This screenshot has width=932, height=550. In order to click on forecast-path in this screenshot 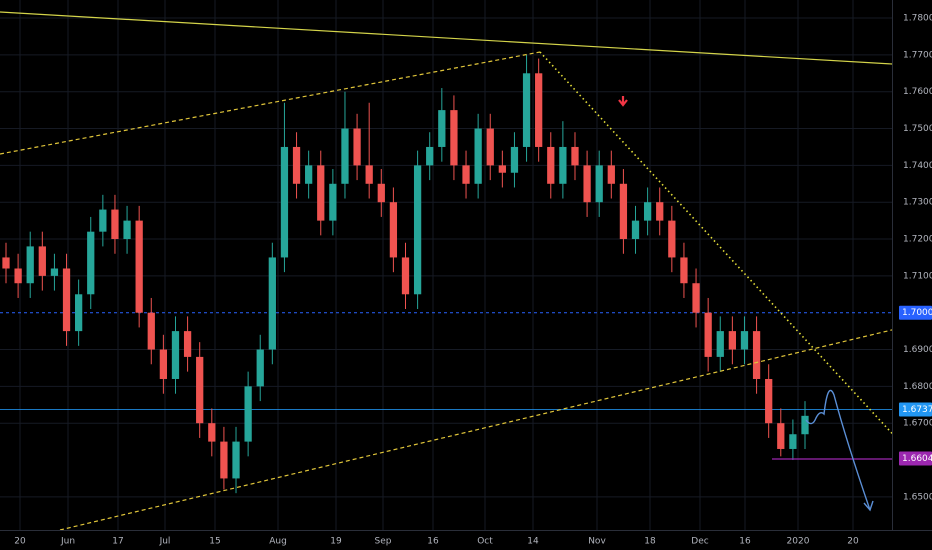, I will do `click(838, 450)`.